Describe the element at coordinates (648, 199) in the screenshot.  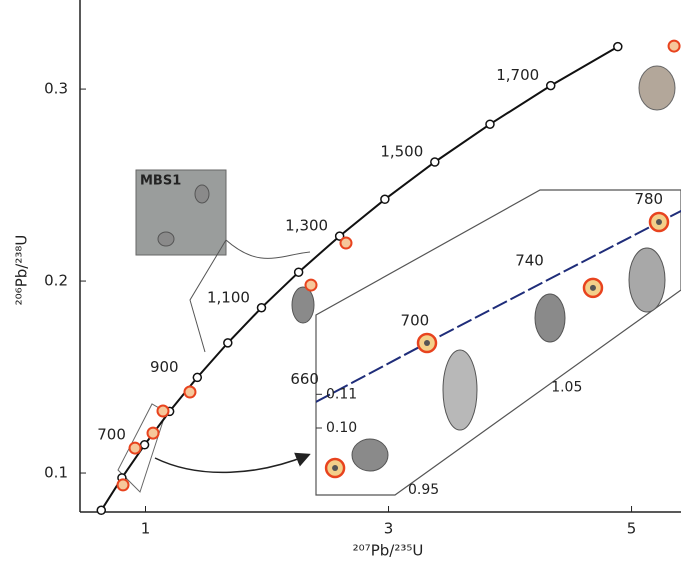
I see `age-label: 780` at that location.